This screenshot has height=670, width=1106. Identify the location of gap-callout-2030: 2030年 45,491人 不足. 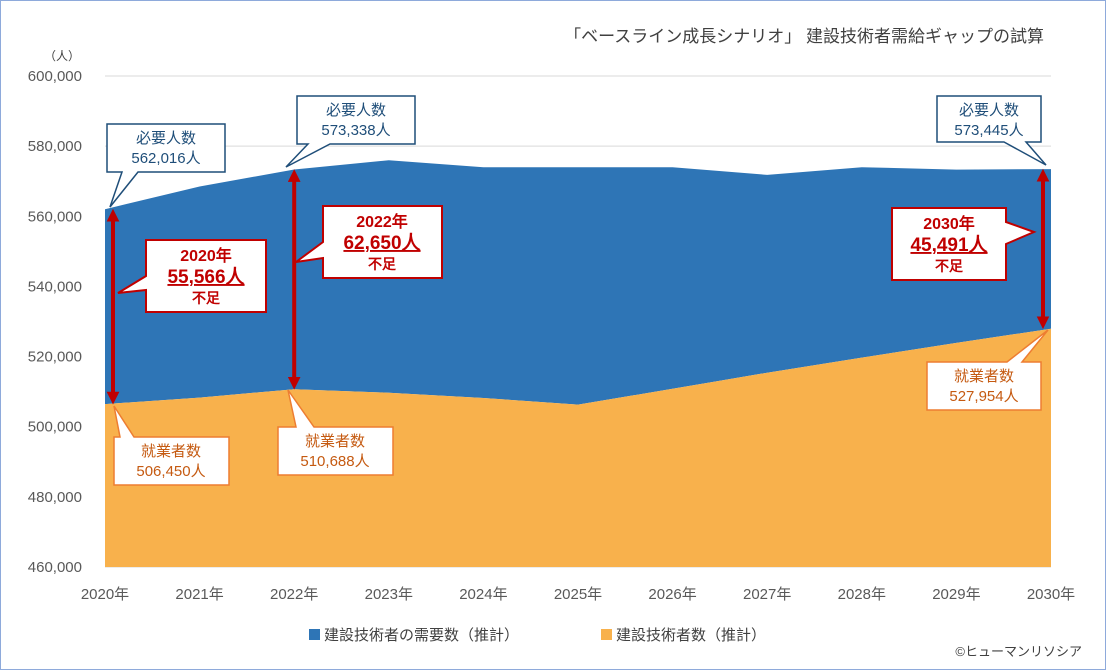
(964, 244).